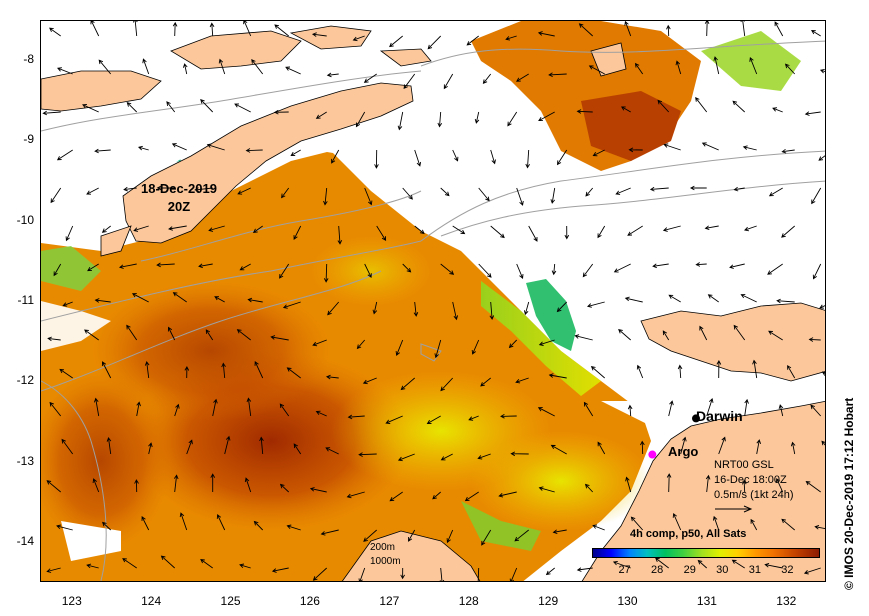  Describe the element at coordinates (703, 490) in the screenshot. I see `australia-mainland` at that location.